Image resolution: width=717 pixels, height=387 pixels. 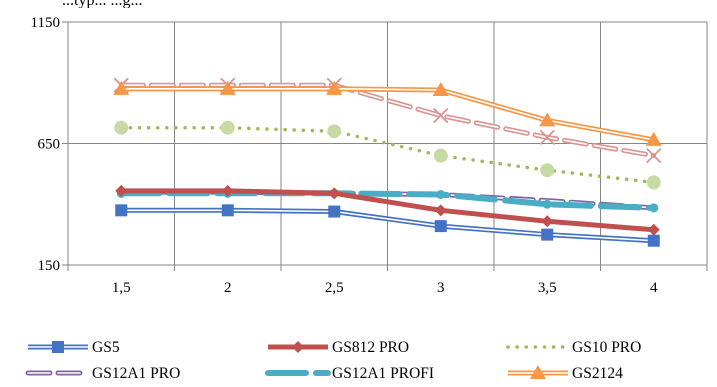 I want to click on series-gs10-pro, so click(x=387, y=155).